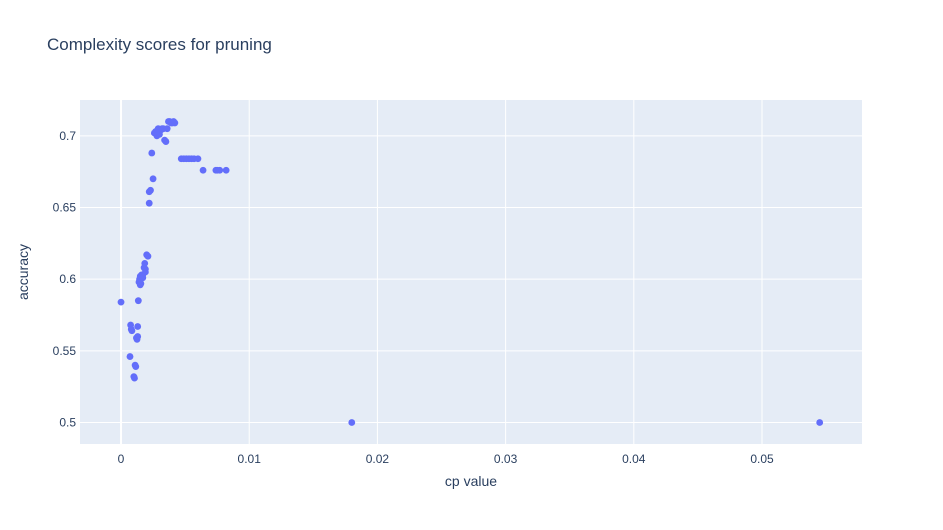 The image size is (943, 530). I want to click on y-tick-label: 0.6, so click(67, 279).